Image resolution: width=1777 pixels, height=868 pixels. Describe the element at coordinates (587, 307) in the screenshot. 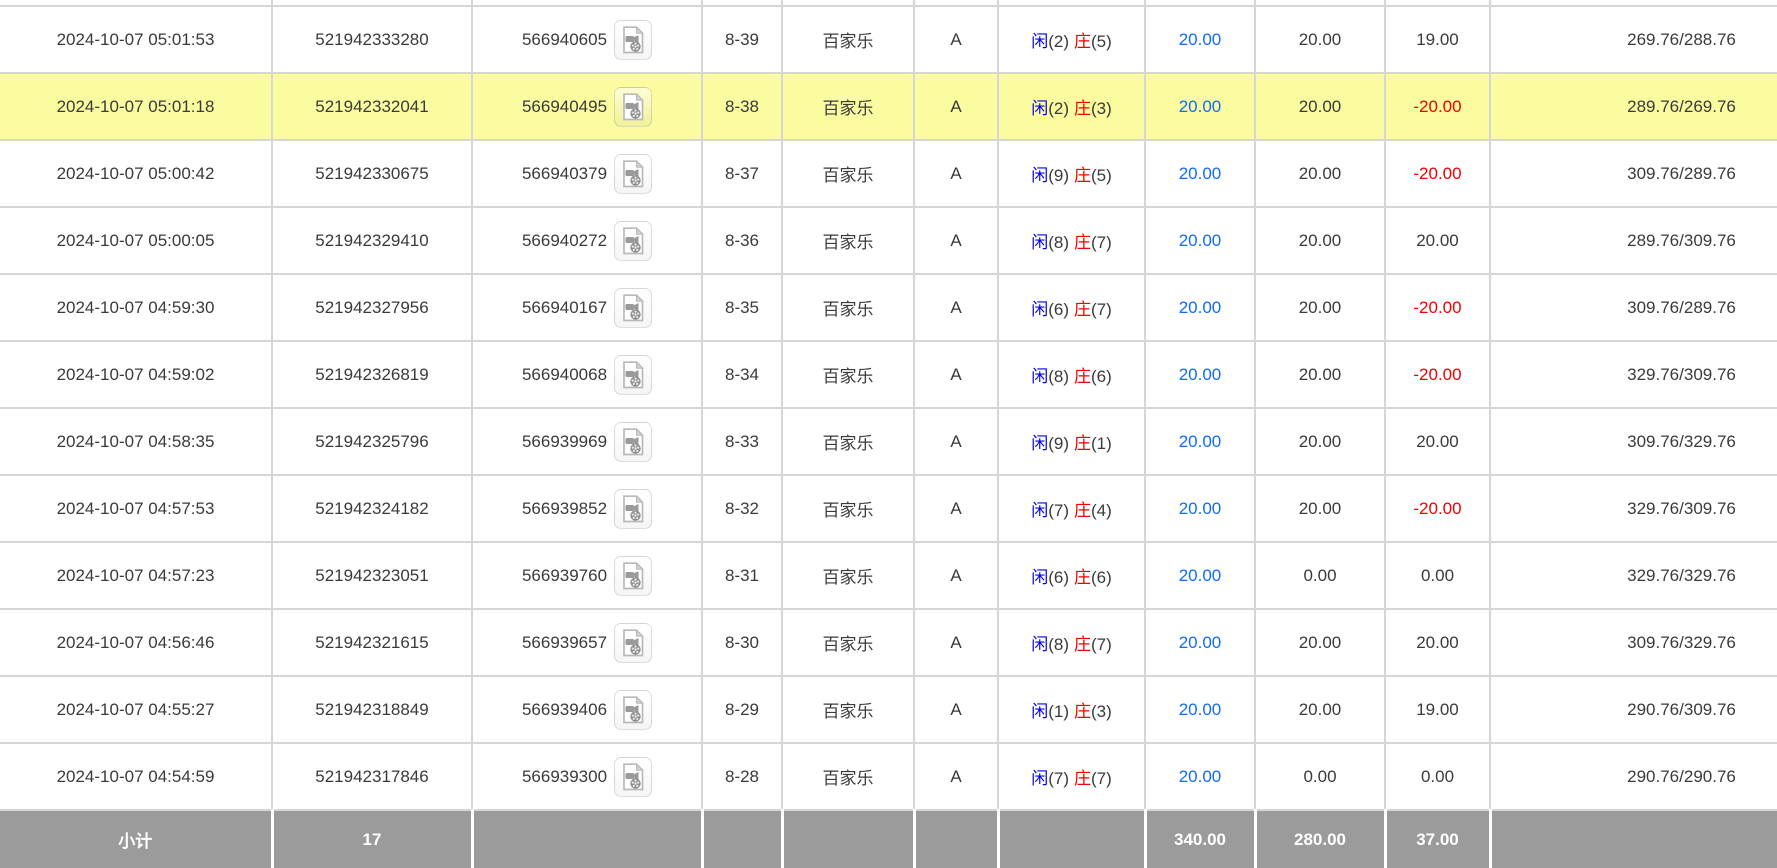

I see `game-id-wrapper: 566940167` at that location.